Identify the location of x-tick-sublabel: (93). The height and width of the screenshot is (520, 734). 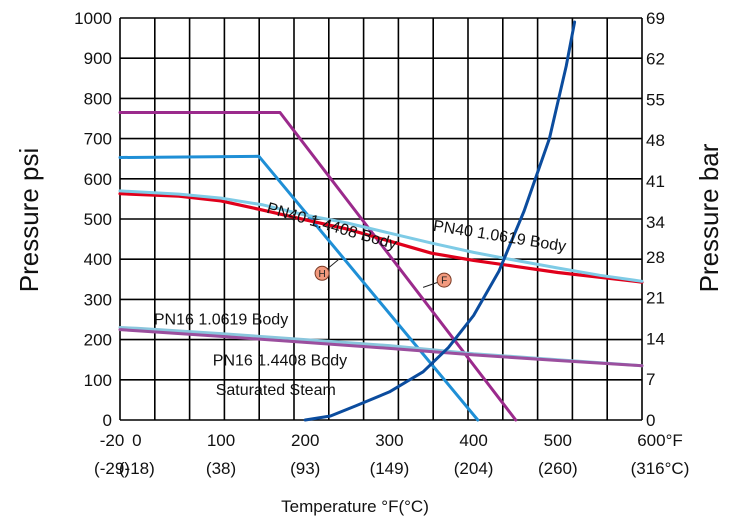
(305, 468).